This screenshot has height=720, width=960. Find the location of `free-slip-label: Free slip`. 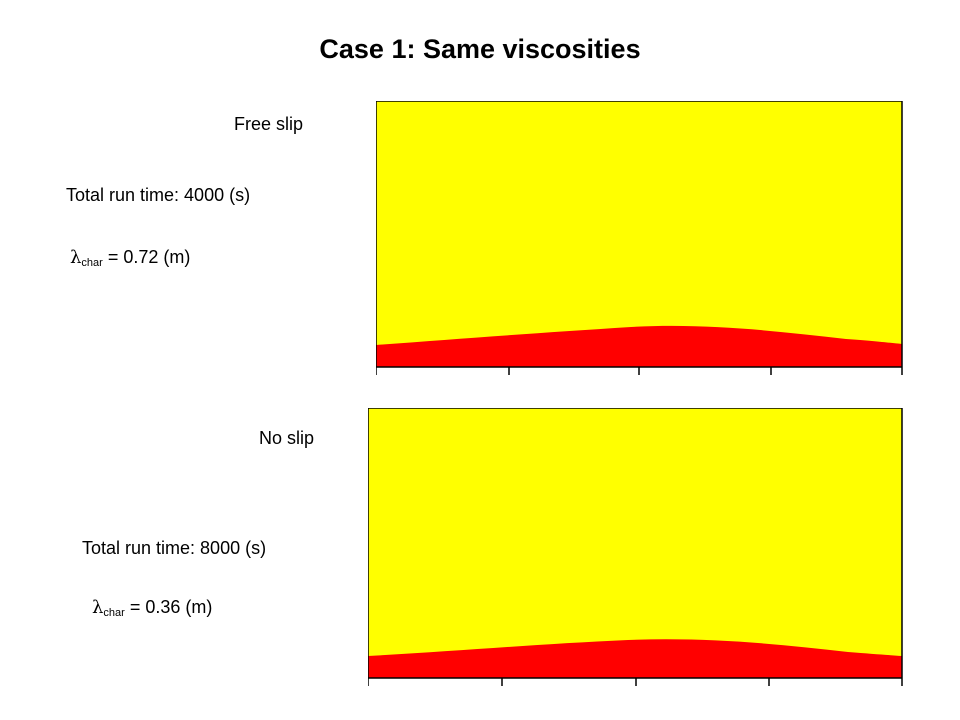

free-slip-label: Free slip is located at coordinates (269, 124).